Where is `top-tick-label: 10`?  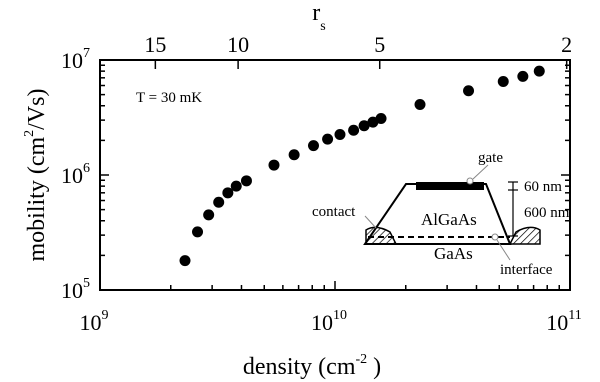 top-tick-label: 10 is located at coordinates (238, 44).